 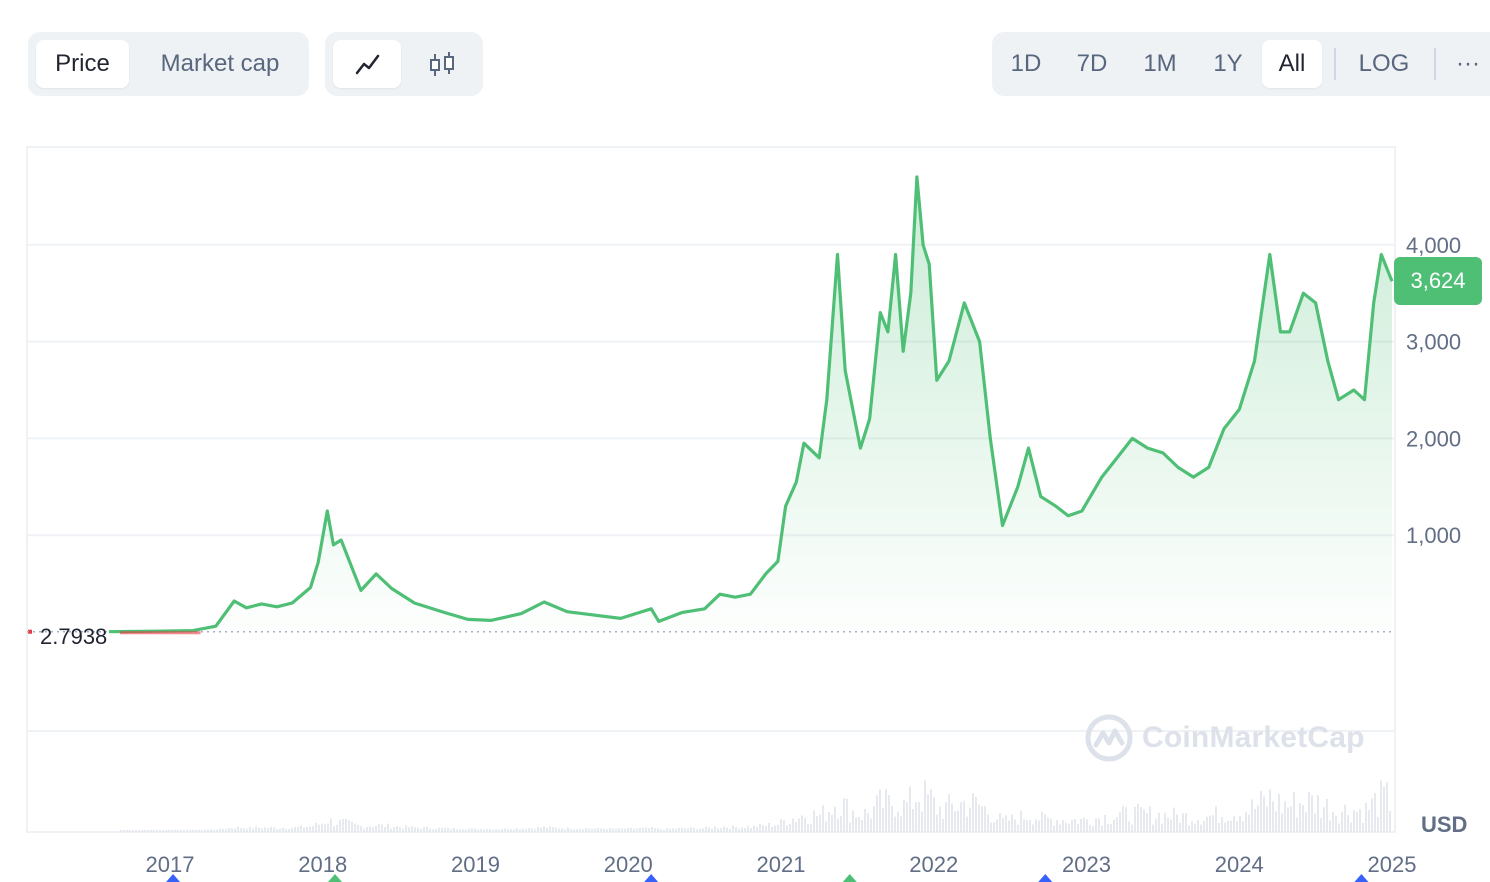 I want to click on line-chart-button, so click(x=367, y=64).